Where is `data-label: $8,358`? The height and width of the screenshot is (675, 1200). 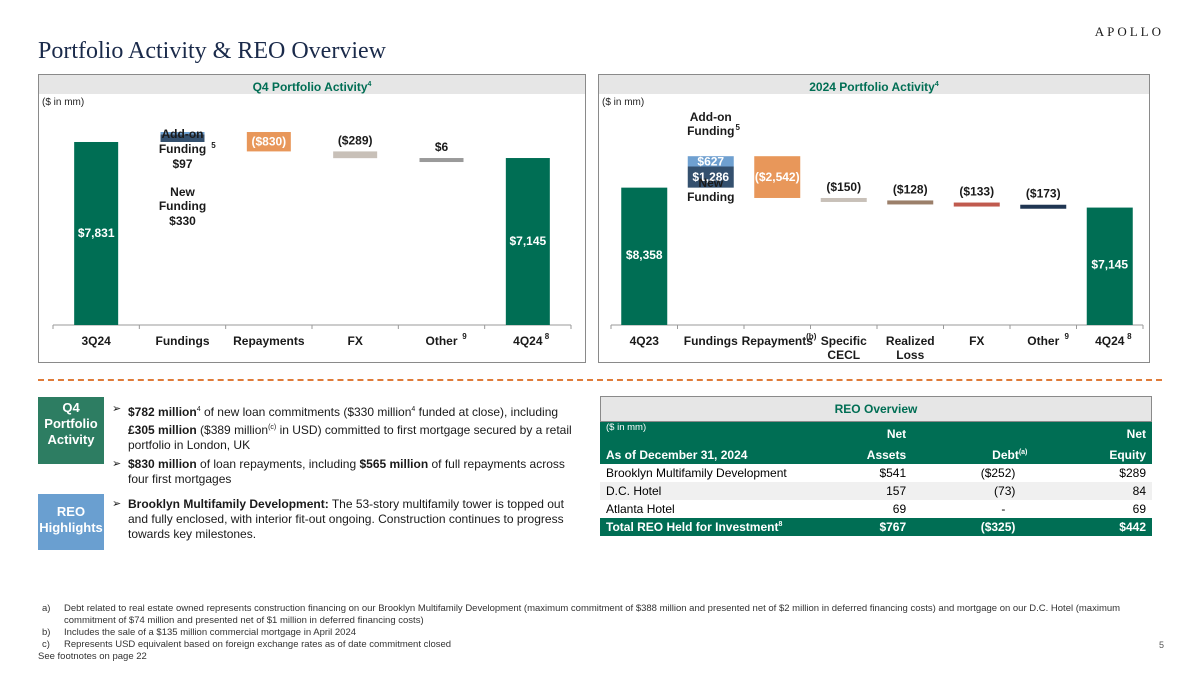 data-label: $8,358 is located at coordinates (644, 255).